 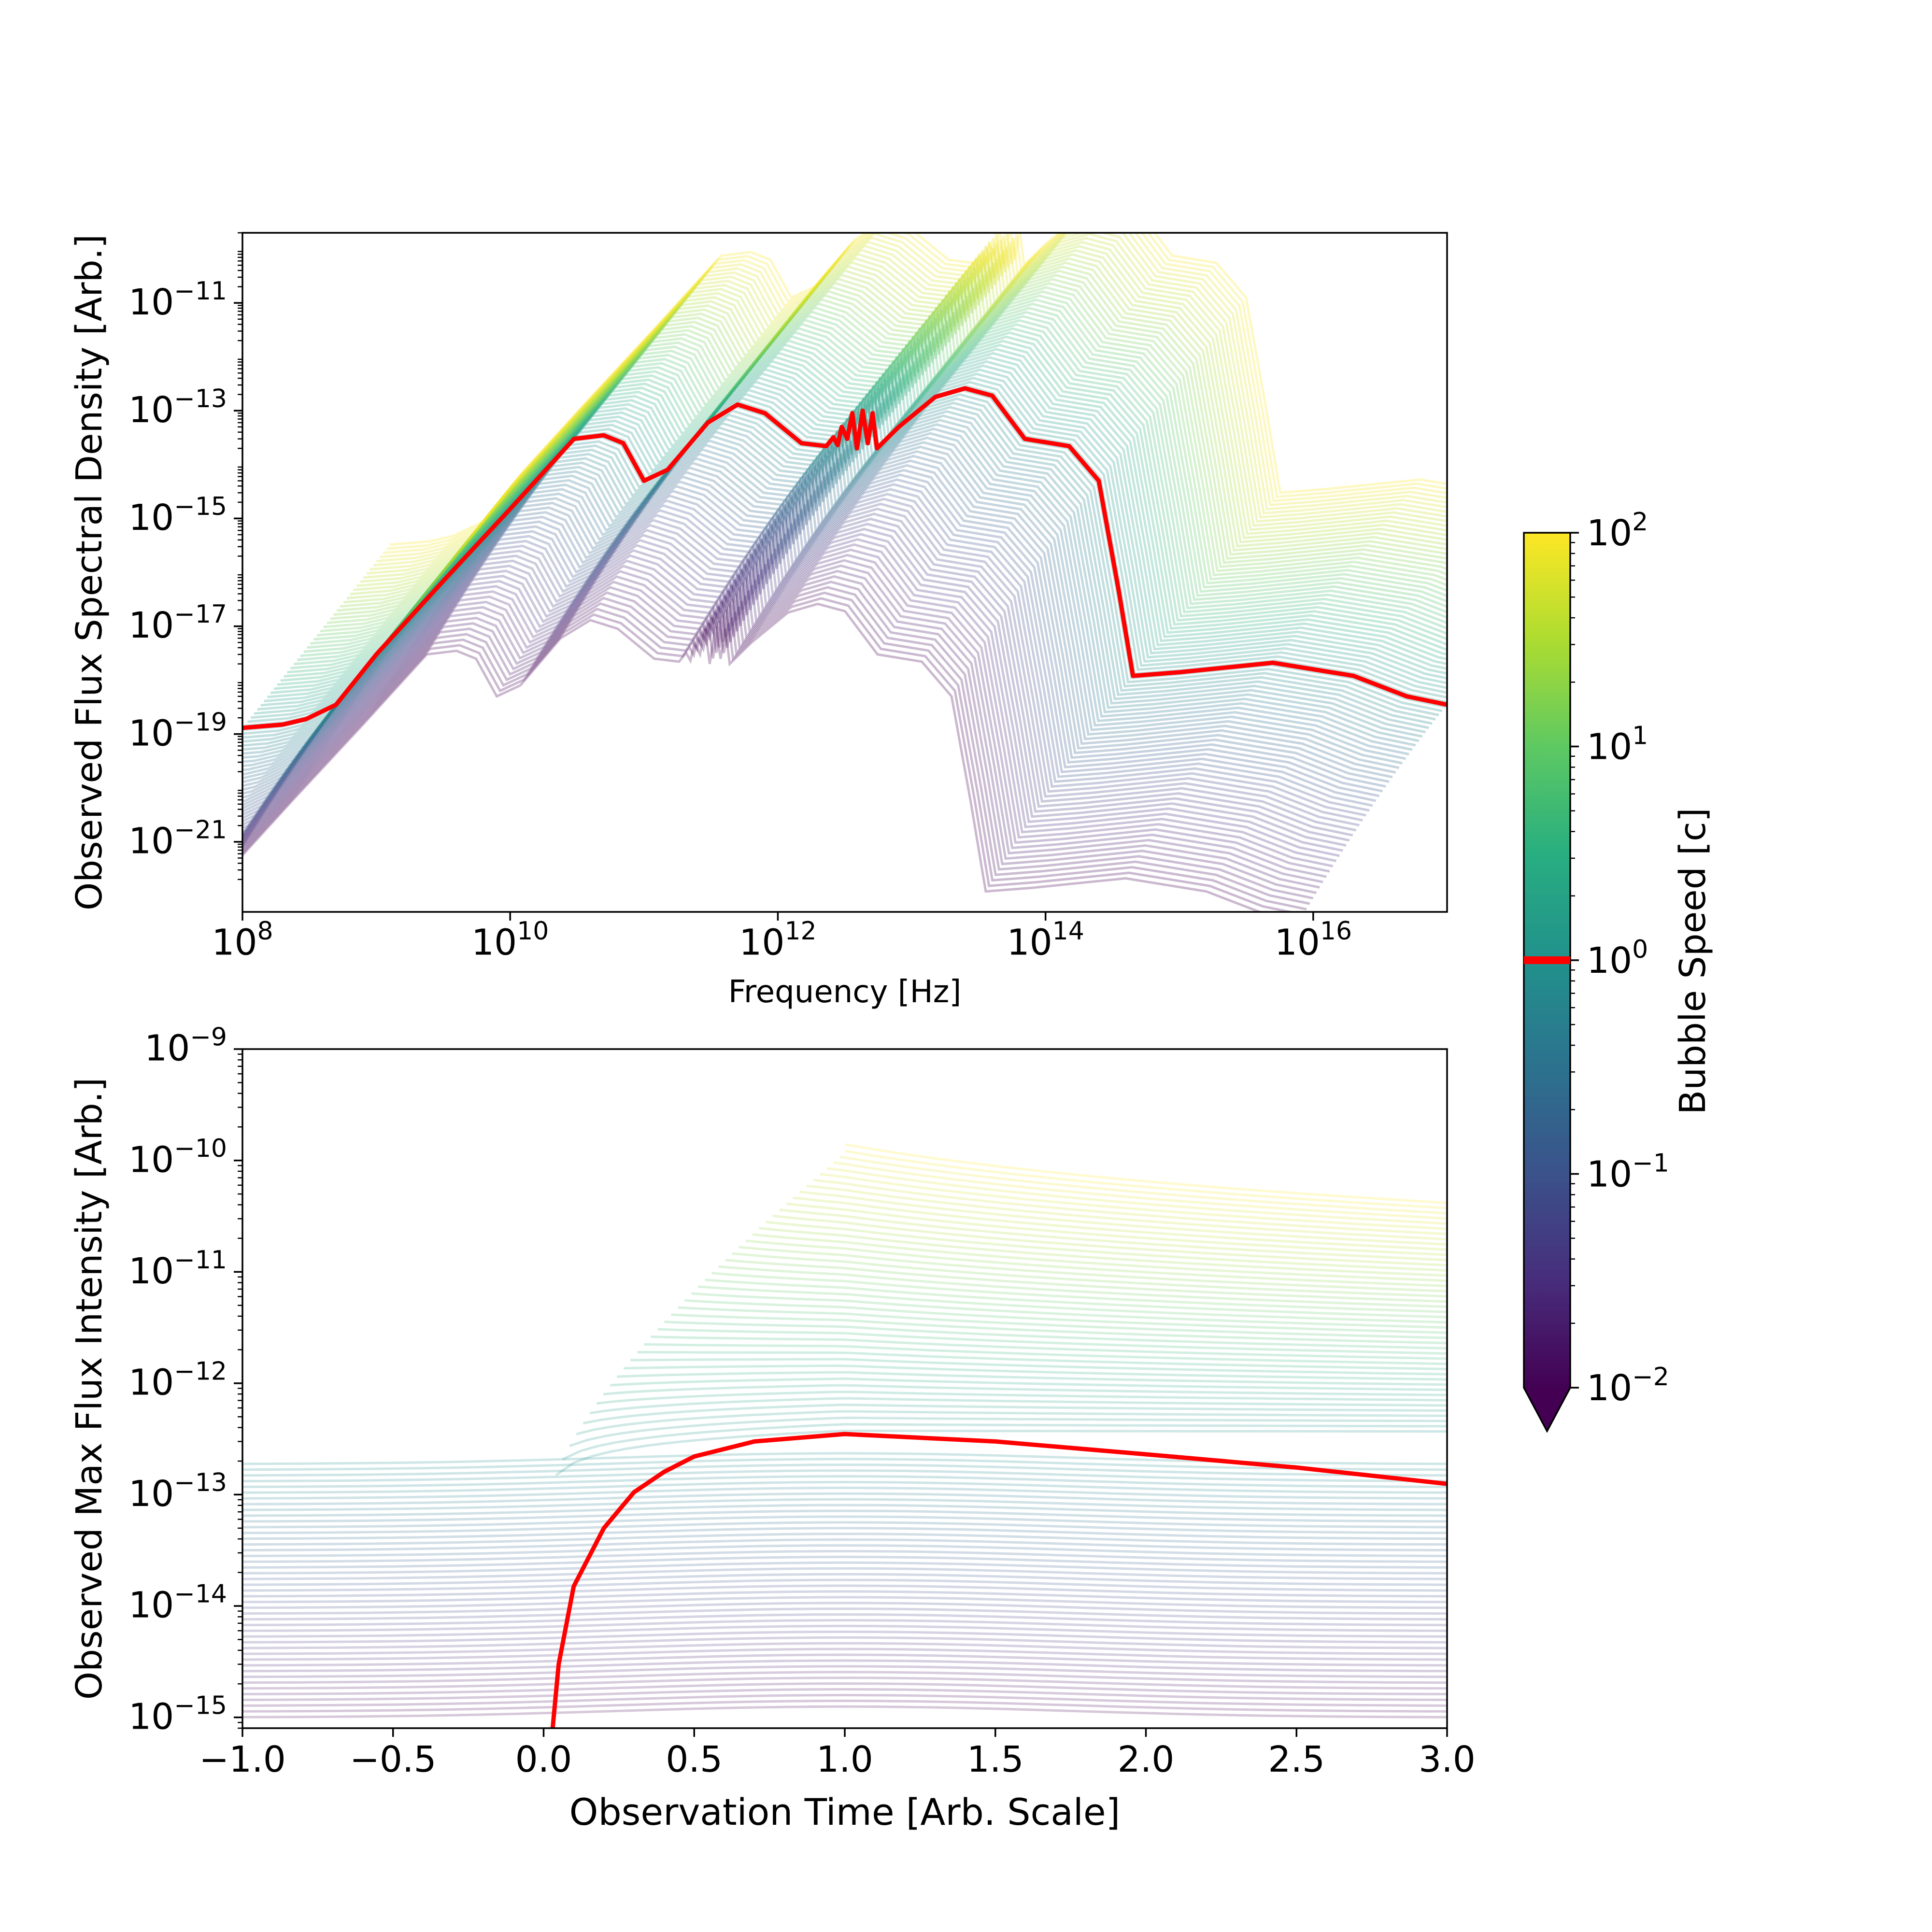 I want to click on x-tick-label: 2.5, so click(x=1296, y=1759).